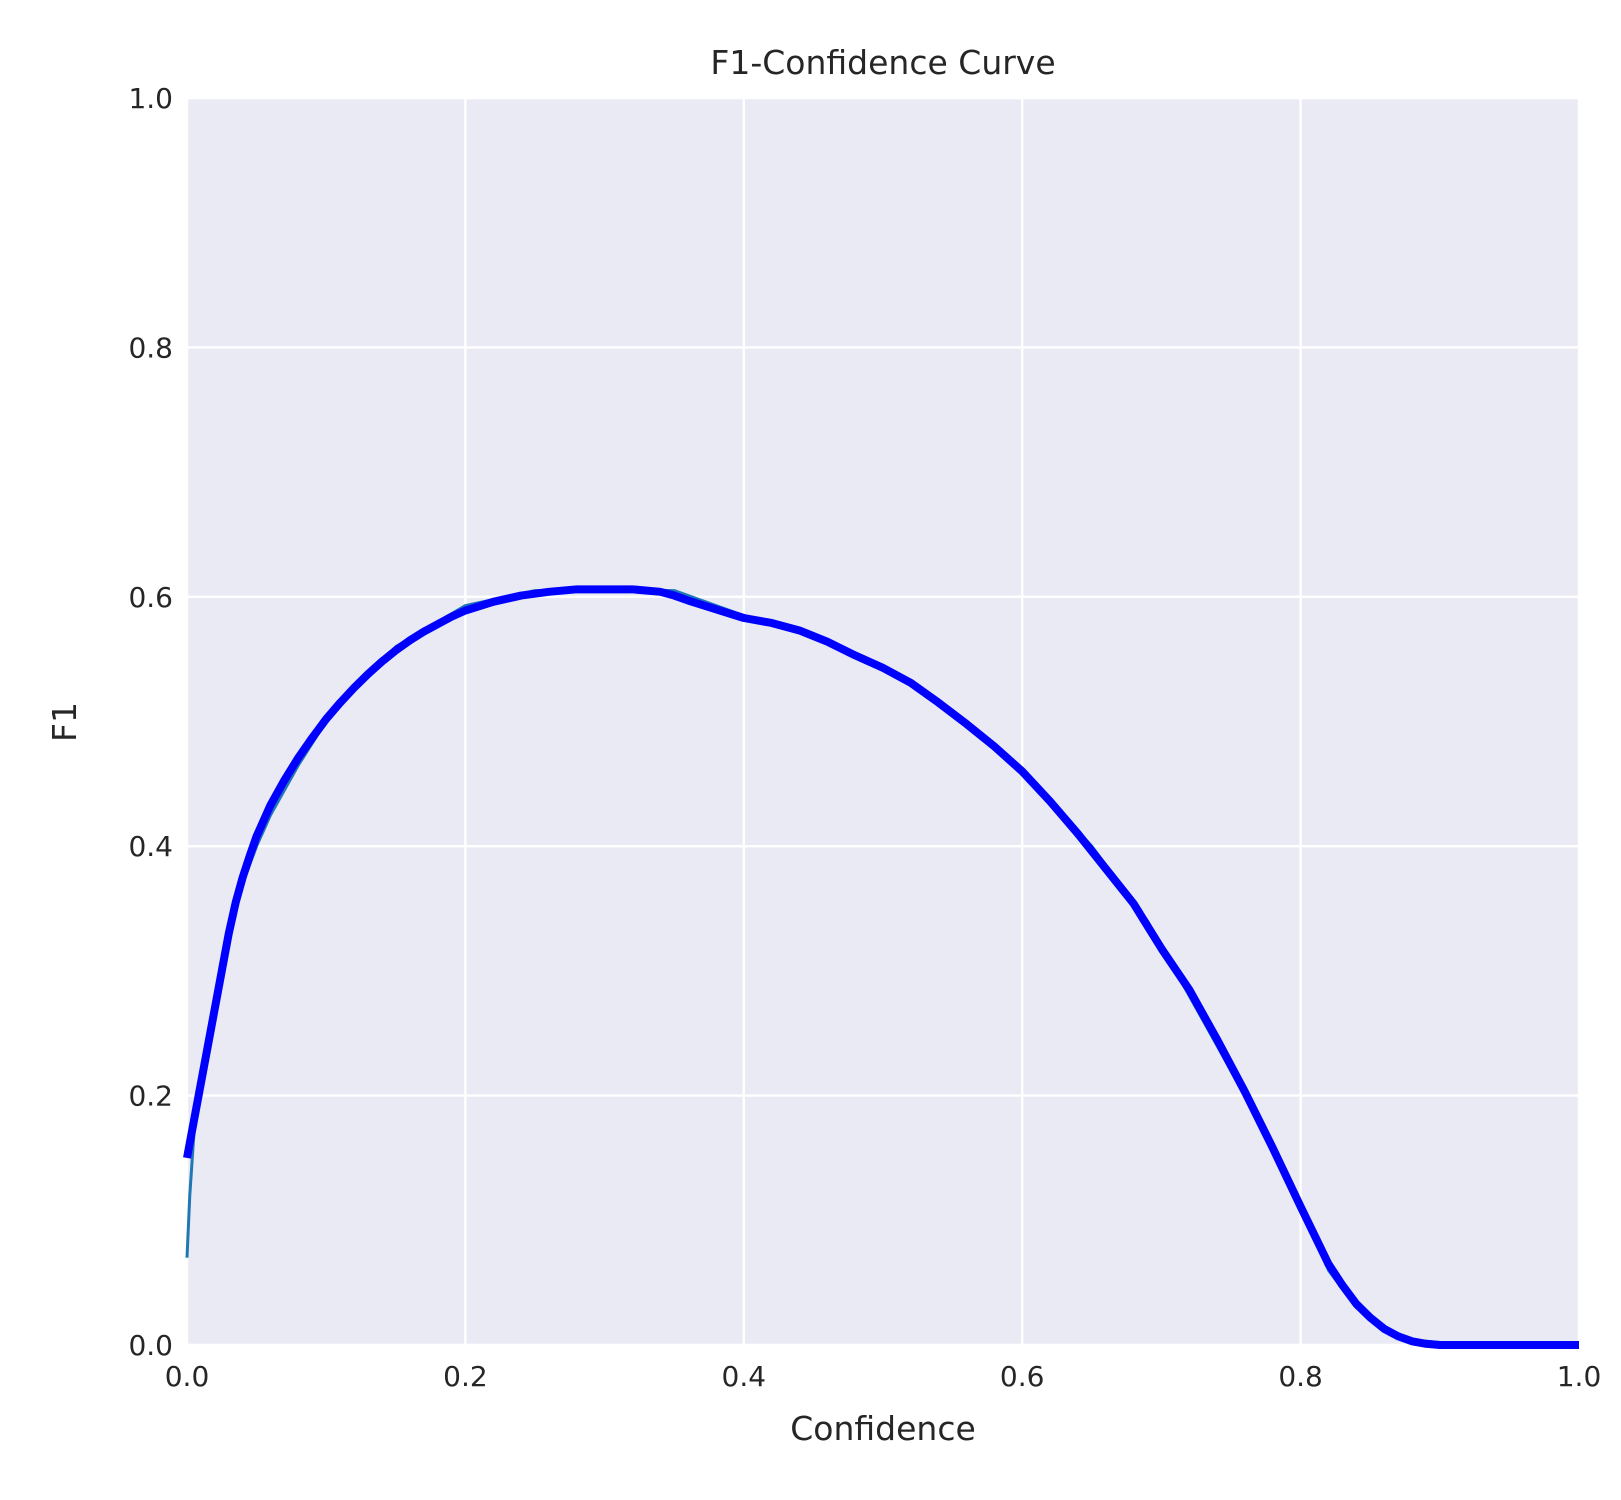  Describe the element at coordinates (744, 1376) in the screenshot. I see `x-tick-label: 0.4` at that location.